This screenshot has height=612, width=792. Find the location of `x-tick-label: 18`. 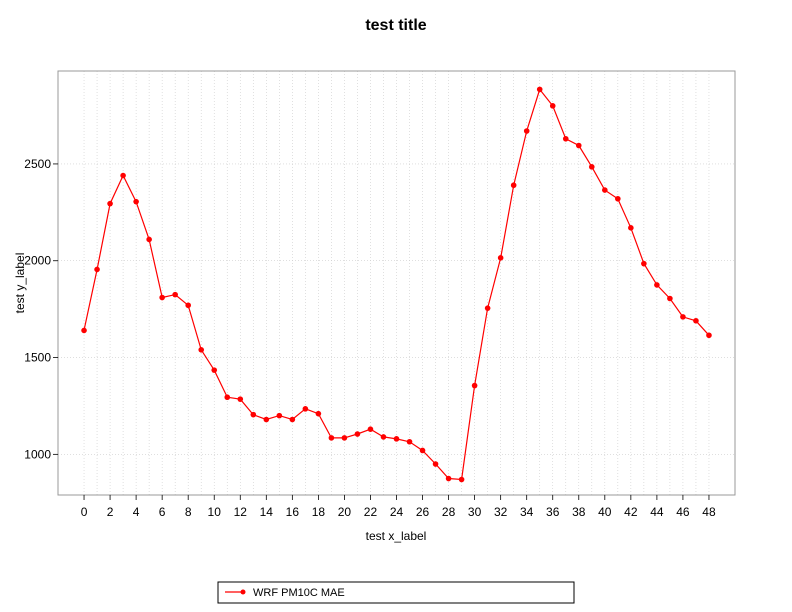

x-tick-label: 18 is located at coordinates (319, 512).